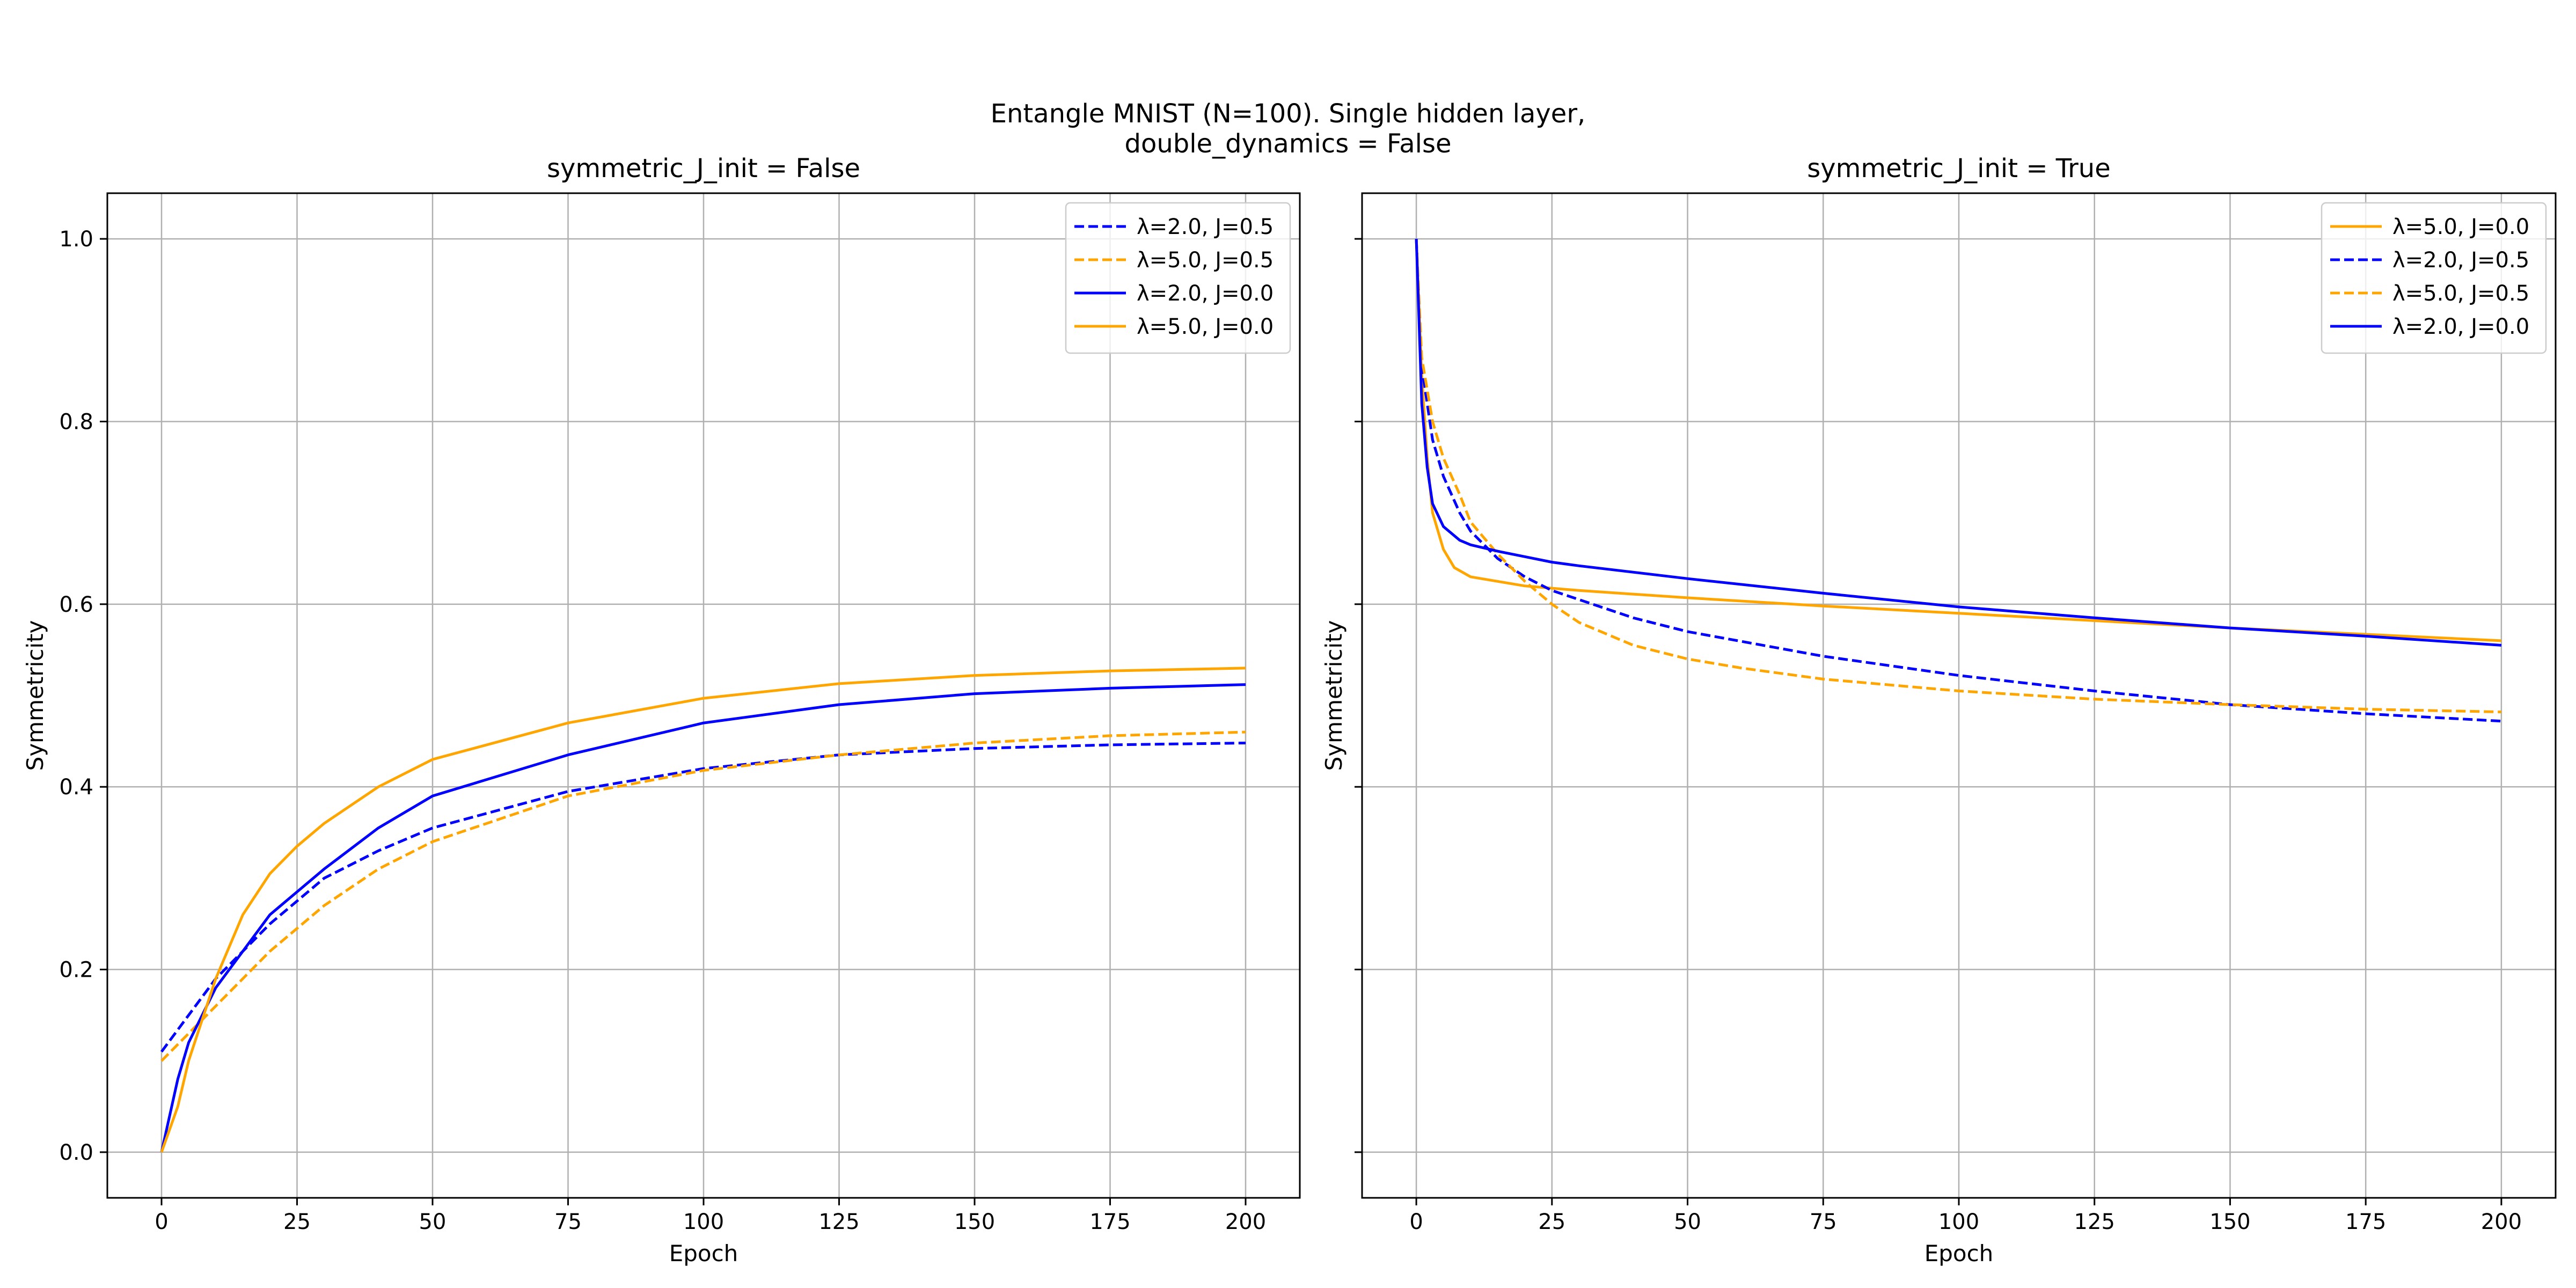  I want to click on right-x-tick-label: 25, so click(1551, 1222).